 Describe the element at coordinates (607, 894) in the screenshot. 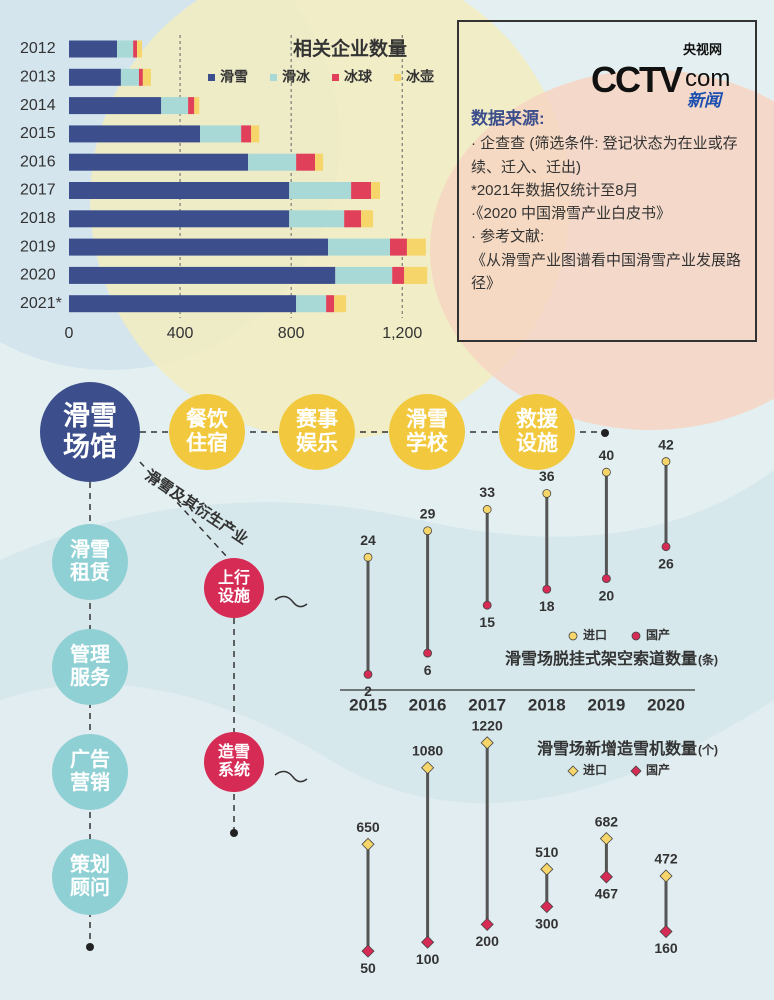

I see `value-label: 467` at that location.